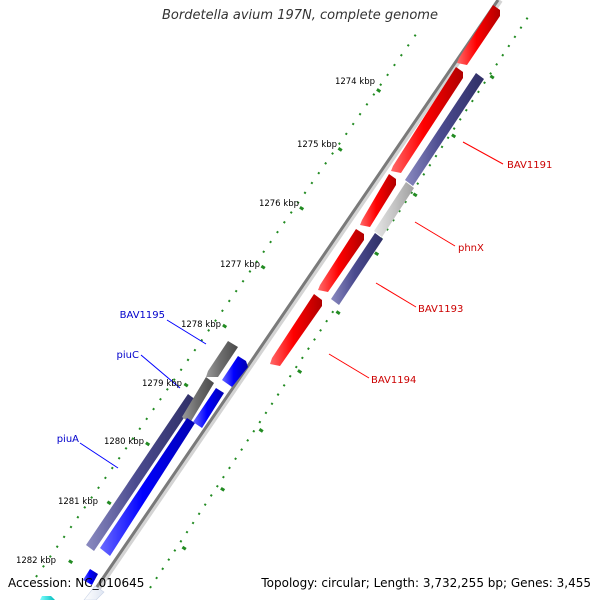  I want to click on gene-BAV1191, so click(444, 129).